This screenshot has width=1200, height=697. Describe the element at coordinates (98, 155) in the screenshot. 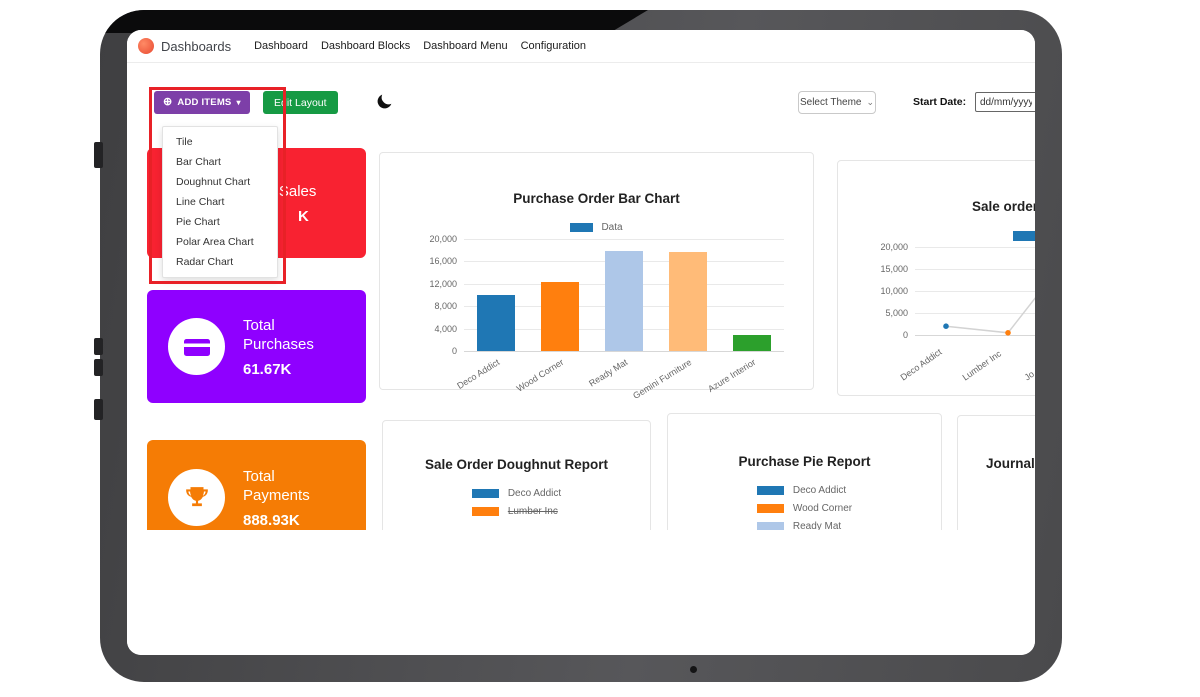

I see `tablet-power-button` at that location.